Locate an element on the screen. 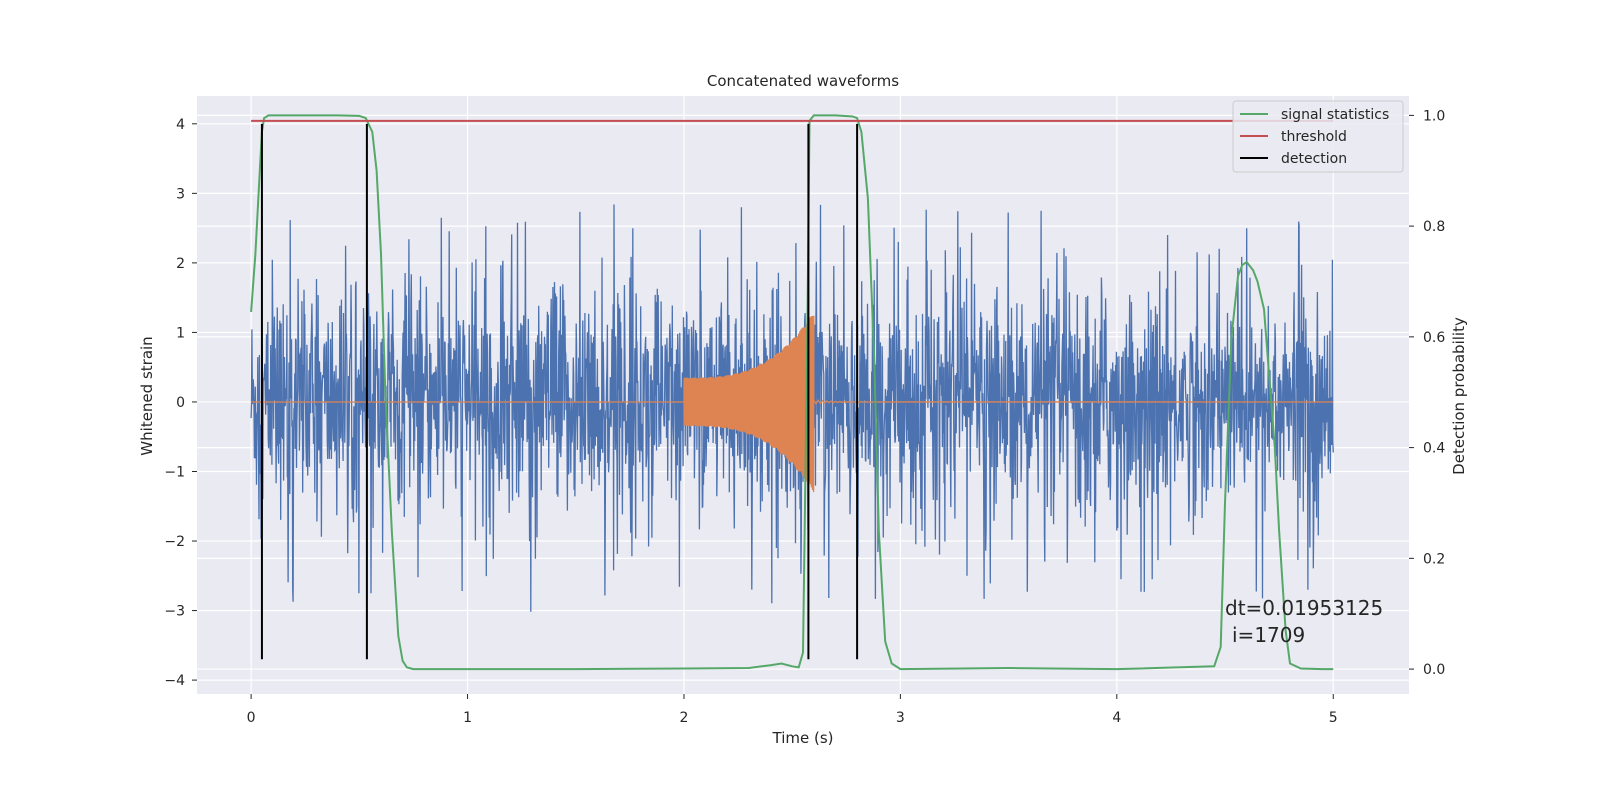 The height and width of the screenshot is (800, 1600). yr-tick-label: 0.8 is located at coordinates (1434, 227).